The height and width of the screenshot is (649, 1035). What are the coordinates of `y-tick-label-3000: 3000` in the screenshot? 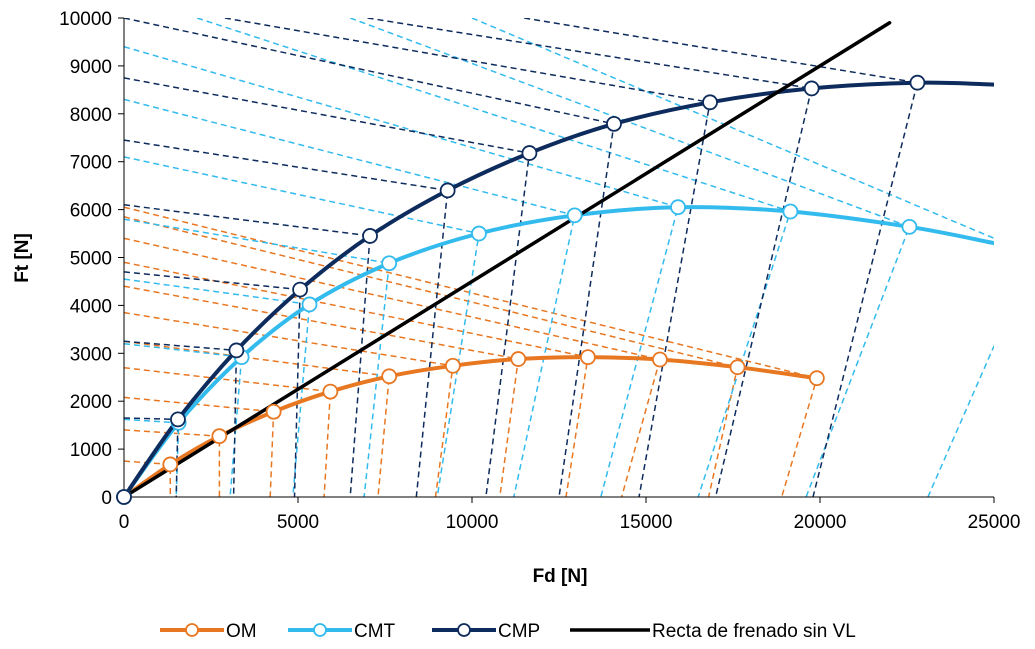 It's located at (91, 354).